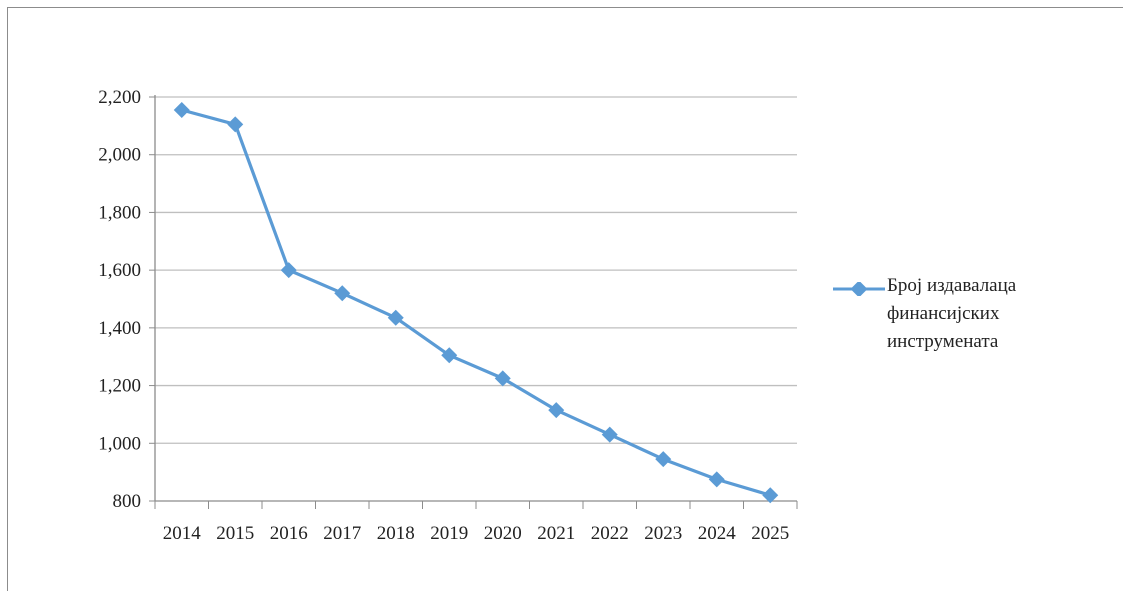 Image resolution: width=1128 pixels, height=593 pixels. Describe the element at coordinates (289, 533) in the screenshot. I see `x-tick-label: 2016` at that location.